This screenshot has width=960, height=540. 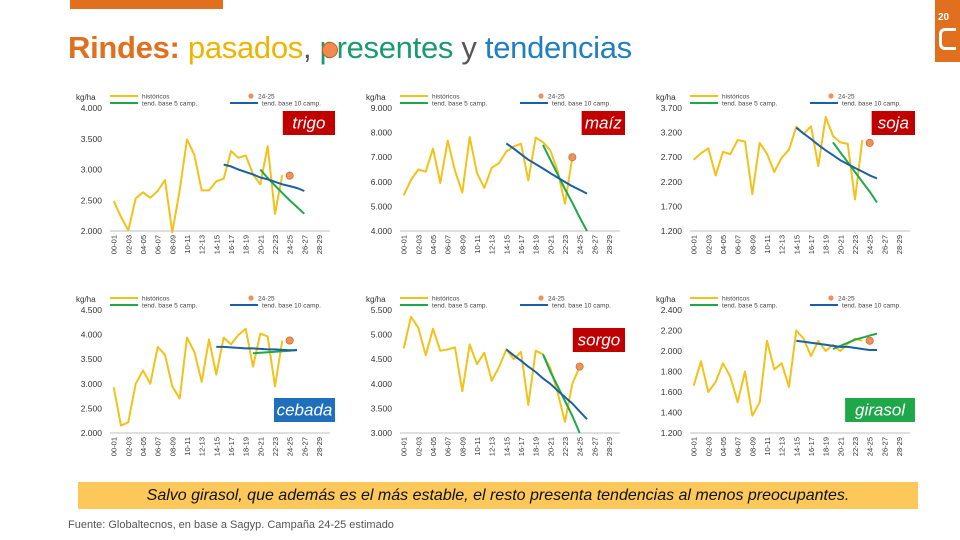 What do you see at coordinates (92, 310) in the screenshot?
I see `y-tick-label: 4.500` at bounding box center [92, 310].